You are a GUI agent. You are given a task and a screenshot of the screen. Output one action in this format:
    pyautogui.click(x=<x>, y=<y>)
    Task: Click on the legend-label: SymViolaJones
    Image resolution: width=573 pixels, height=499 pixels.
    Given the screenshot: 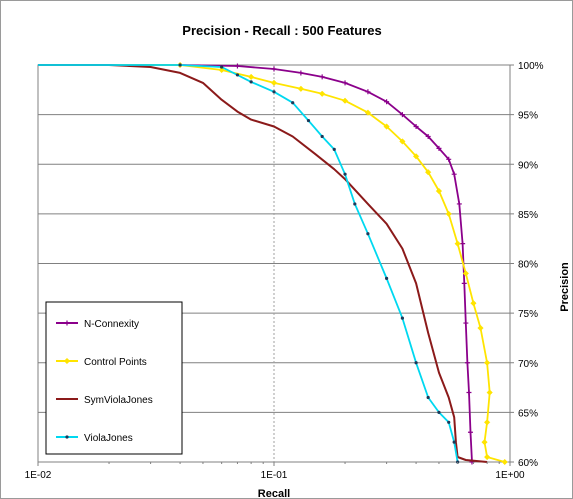 What is the action you would take?
    pyautogui.click(x=118, y=400)
    